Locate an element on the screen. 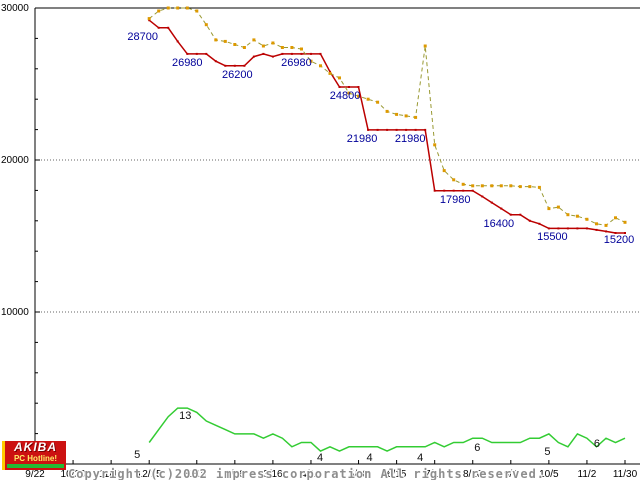  x-axis-label: 10/5 is located at coordinates (549, 474).